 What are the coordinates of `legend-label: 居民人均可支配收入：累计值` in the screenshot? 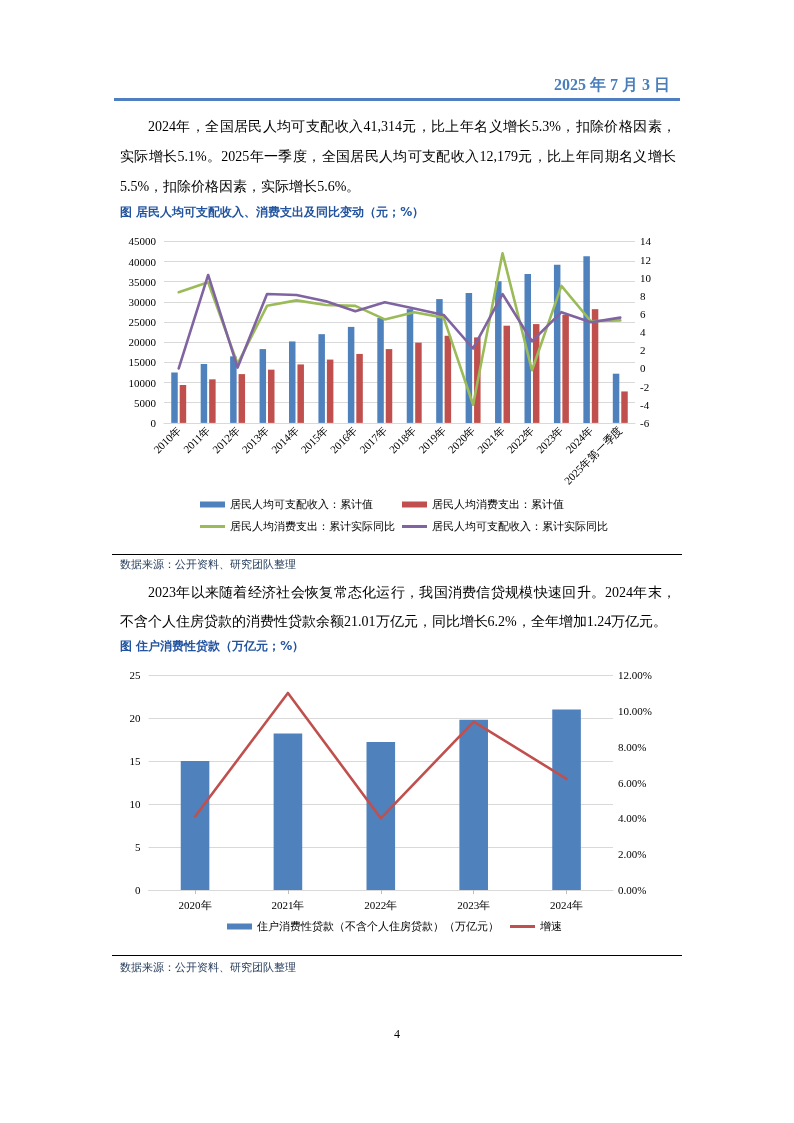 It's located at (301, 504).